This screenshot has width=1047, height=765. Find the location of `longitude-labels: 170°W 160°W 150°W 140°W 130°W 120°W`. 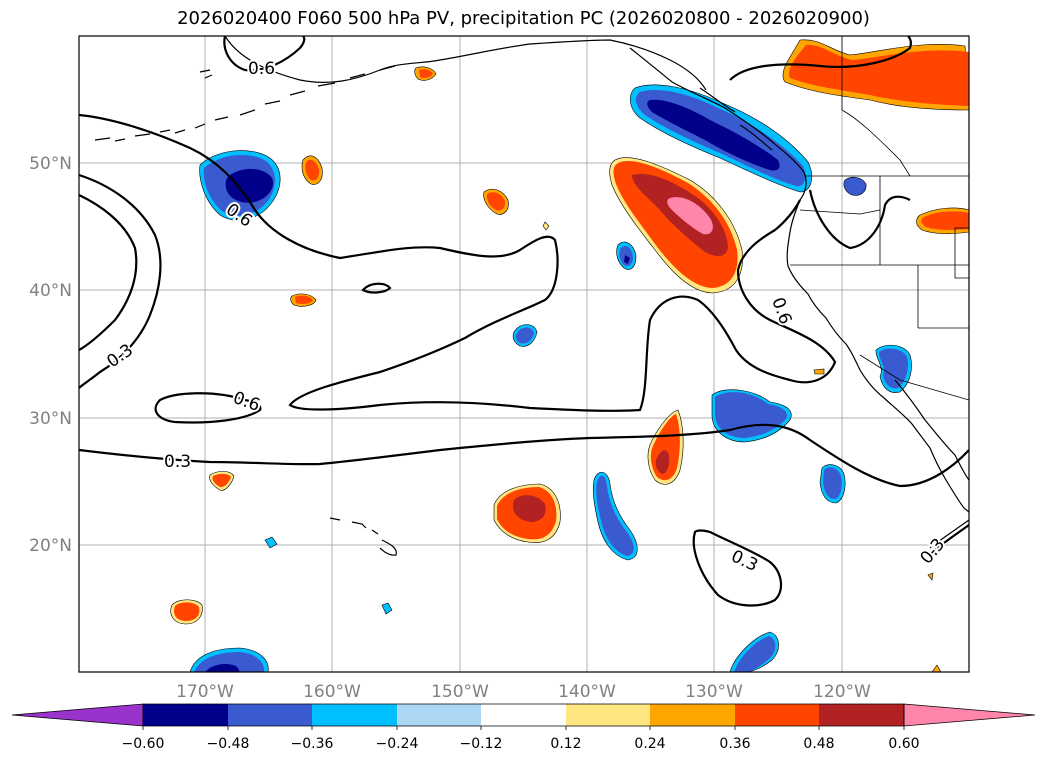

longitude-labels: 170°W 160°W 150°W 140°W 130°W 120°W is located at coordinates (523, 692).